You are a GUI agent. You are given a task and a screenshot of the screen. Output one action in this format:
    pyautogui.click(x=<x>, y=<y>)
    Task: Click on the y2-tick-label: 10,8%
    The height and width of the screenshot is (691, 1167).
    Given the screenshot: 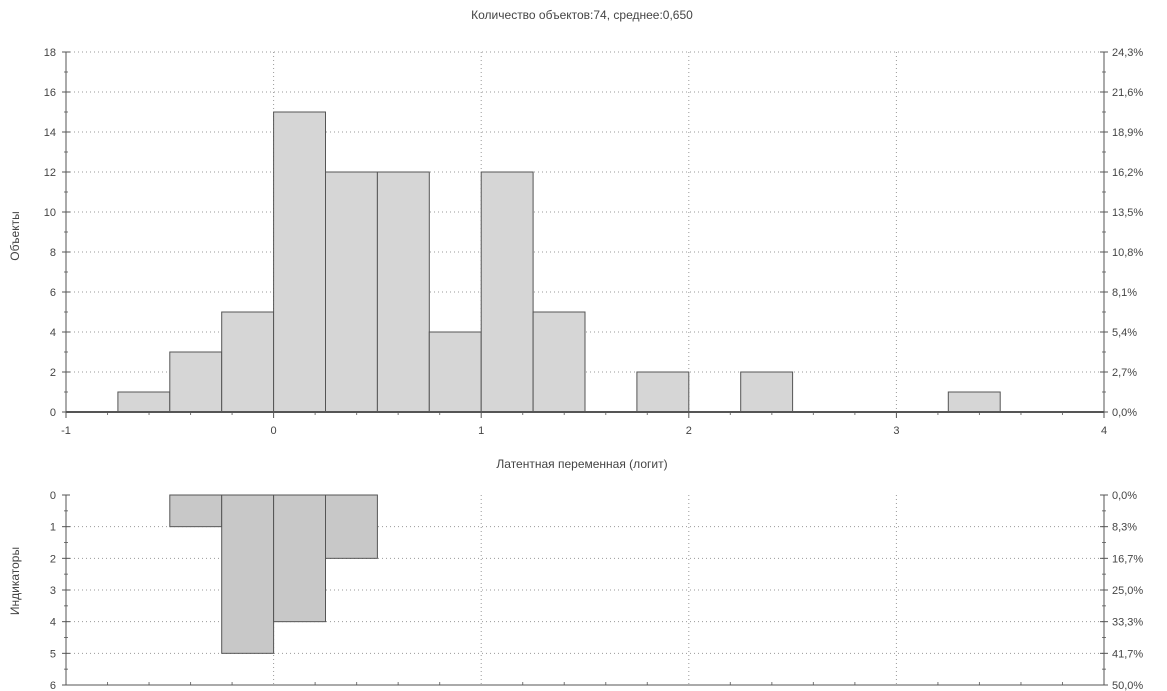 What is the action you would take?
    pyautogui.click(x=1127, y=253)
    